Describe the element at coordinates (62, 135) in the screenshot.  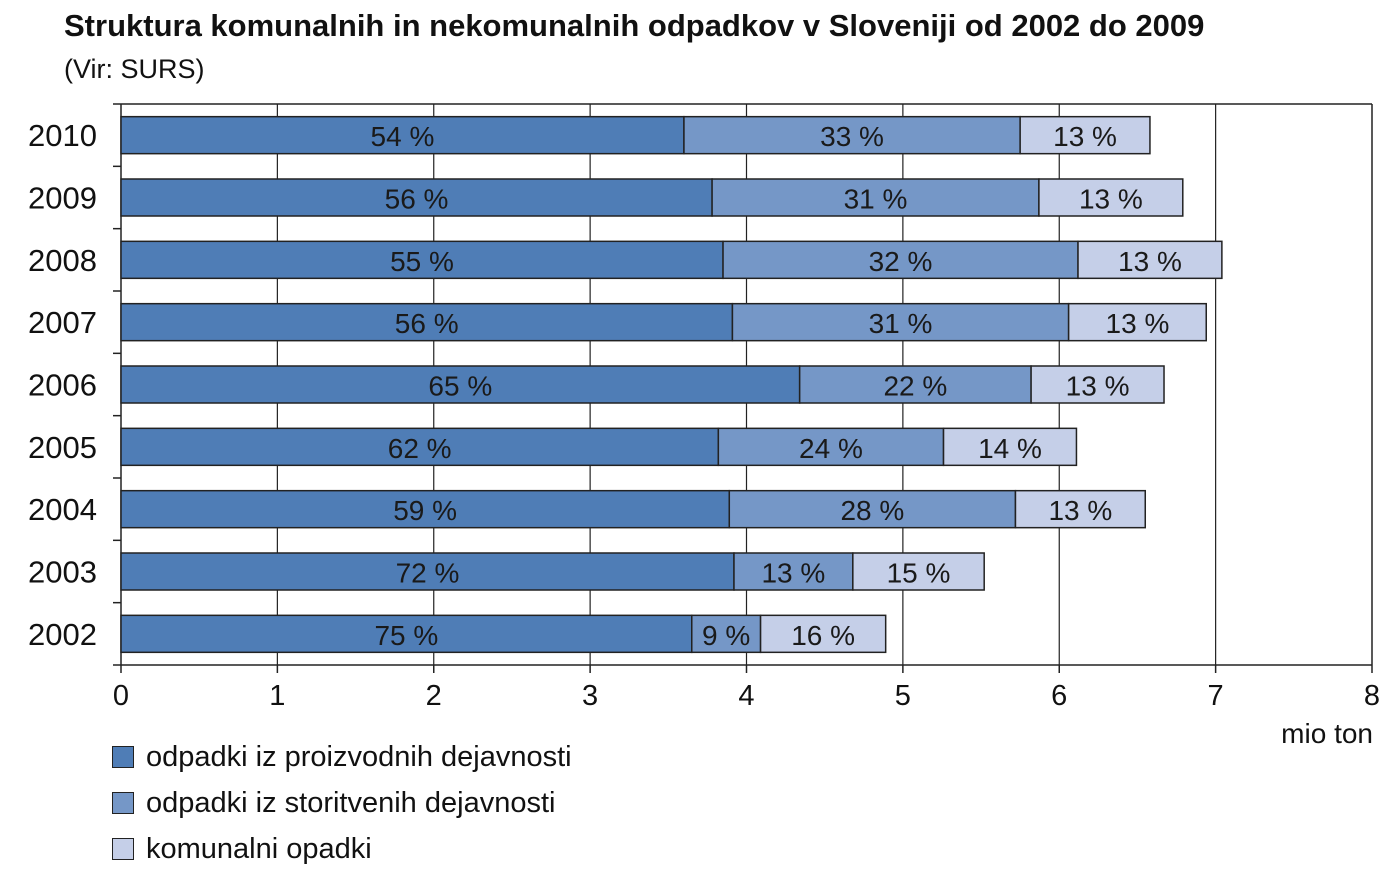
I see `y-tick-label-2010: 2010` at that location.